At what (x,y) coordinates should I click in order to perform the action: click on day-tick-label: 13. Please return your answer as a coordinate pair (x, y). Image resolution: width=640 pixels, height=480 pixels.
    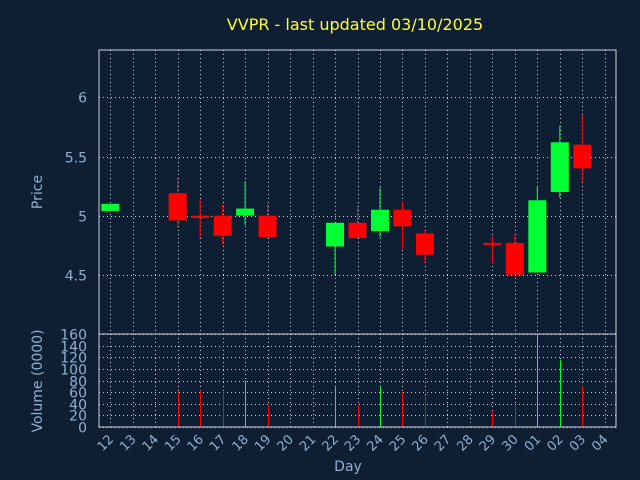
    Looking at the image, I should click on (128, 443).